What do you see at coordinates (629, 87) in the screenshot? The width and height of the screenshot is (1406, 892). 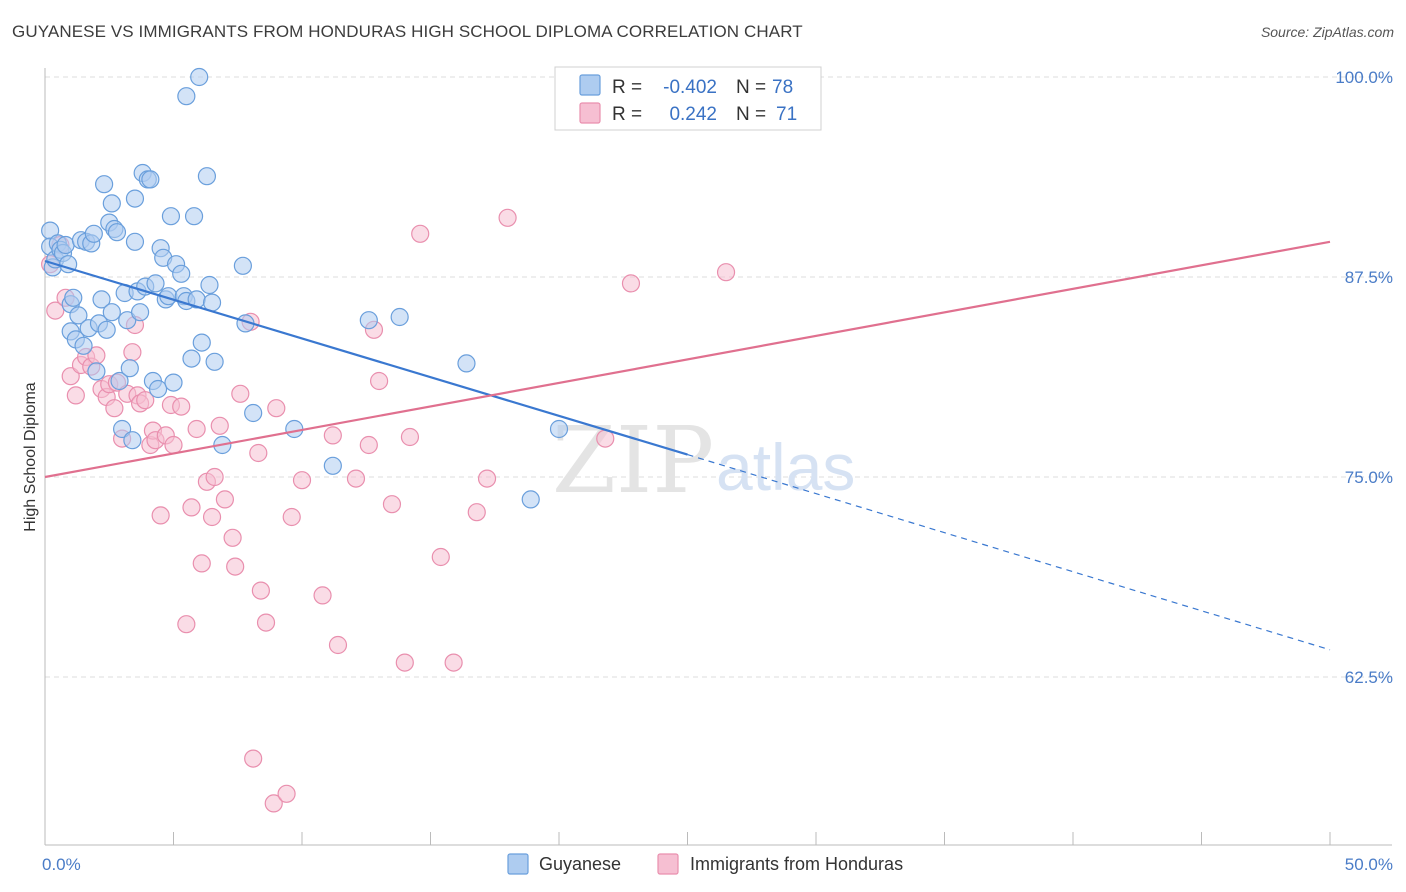 I see `legend-r-label-1: R =` at bounding box center [629, 87].